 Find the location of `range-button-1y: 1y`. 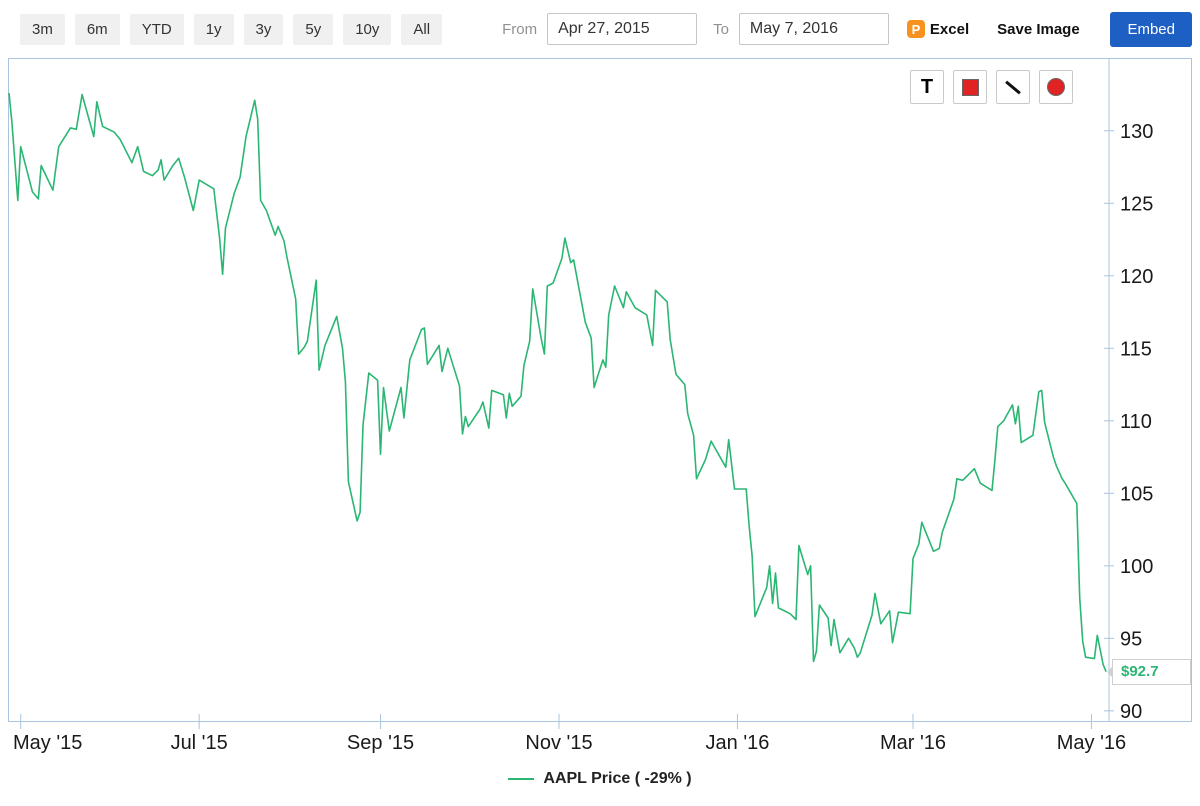

range-button-1y: 1y is located at coordinates (213, 29).